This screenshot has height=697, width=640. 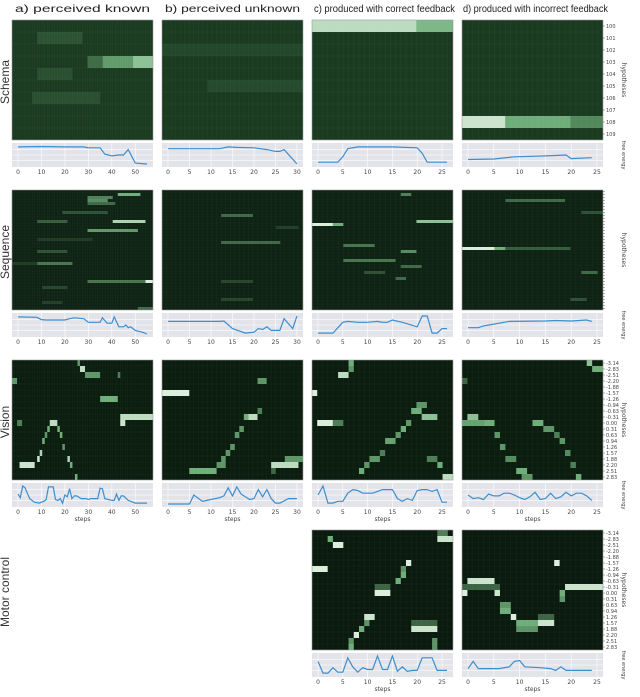 What do you see at coordinates (611, 454) in the screenshot?
I see `y-tick-label: 1.57` at bounding box center [611, 454].